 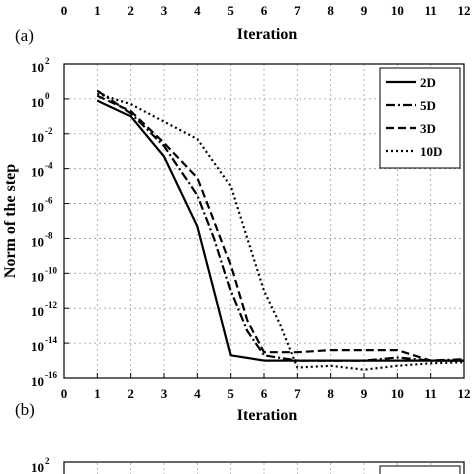 What do you see at coordinates (49, 166) in the screenshot?
I see `y-tick-exponent: -4` at bounding box center [49, 166].